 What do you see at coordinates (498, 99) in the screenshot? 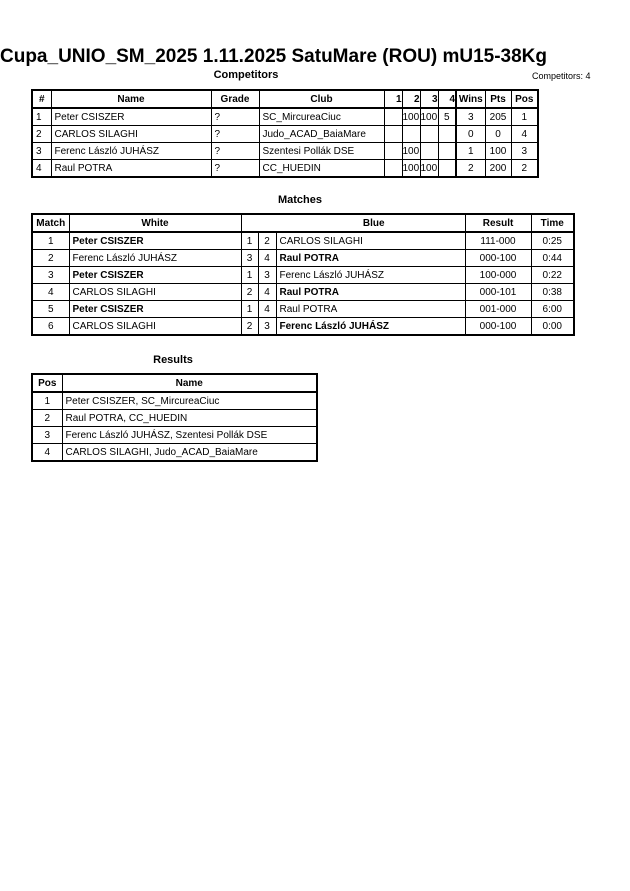
I see `header-pts: Pts` at bounding box center [498, 99].